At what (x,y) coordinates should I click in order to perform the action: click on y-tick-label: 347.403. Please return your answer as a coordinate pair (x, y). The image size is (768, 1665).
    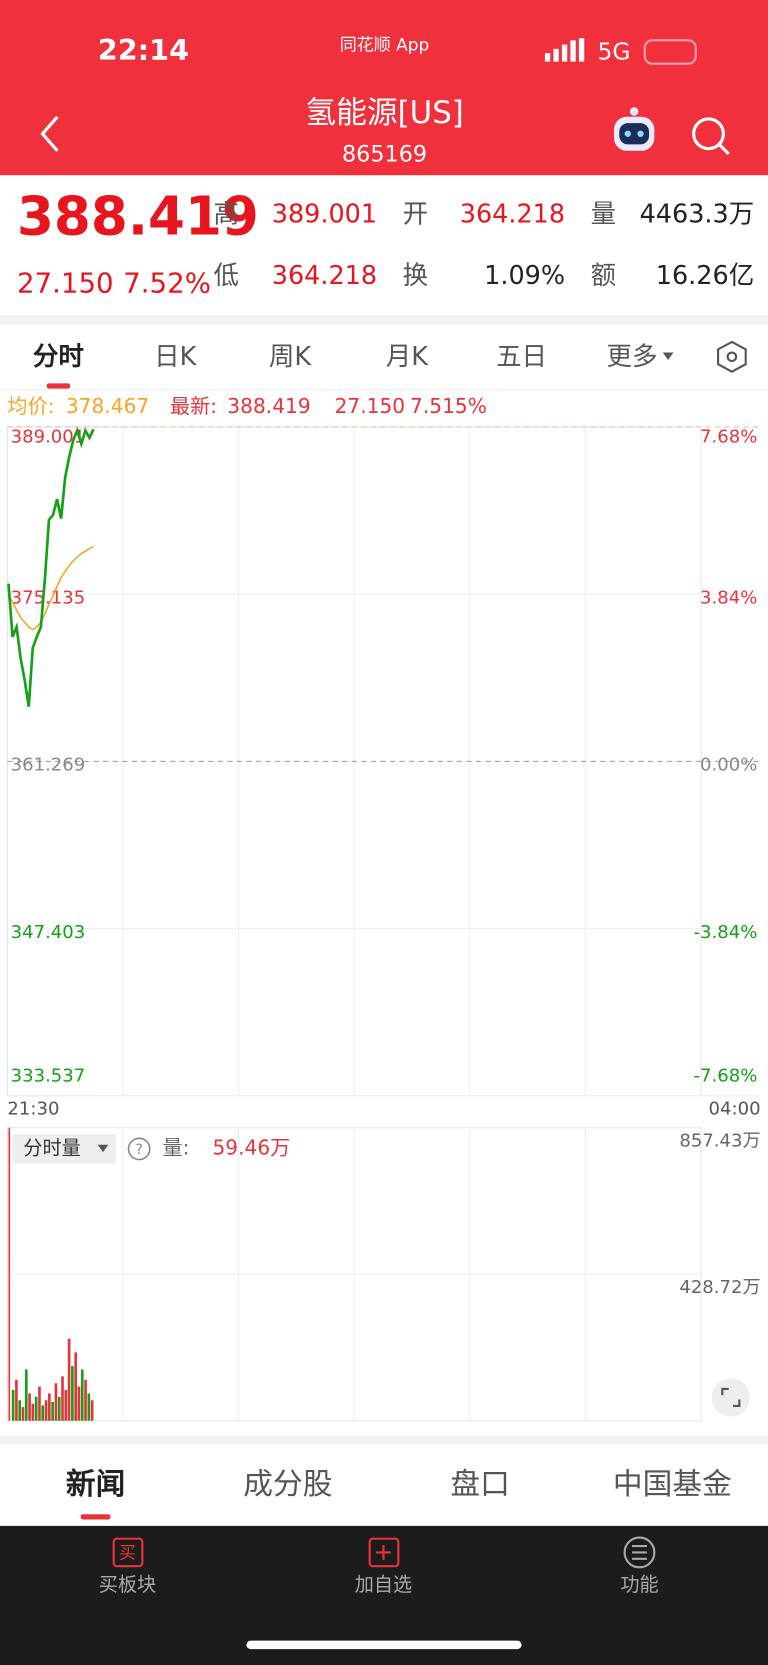
    Looking at the image, I should click on (48, 932).